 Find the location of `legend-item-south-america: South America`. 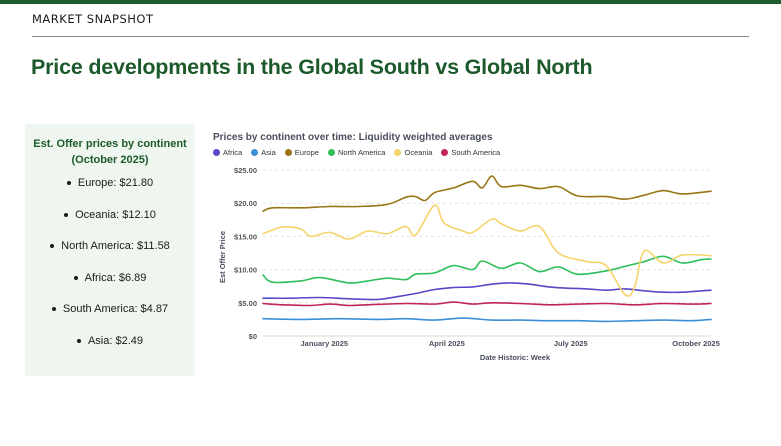

legend-item-south-america: South America is located at coordinates (470, 152).